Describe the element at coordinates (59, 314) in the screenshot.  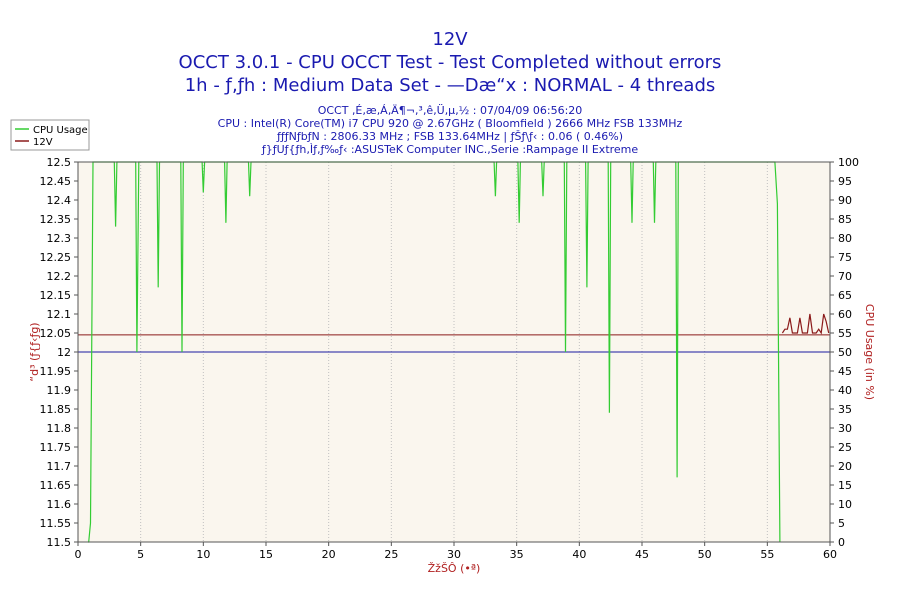
I see `y-left-tick-label-12: 12.1` at that location.